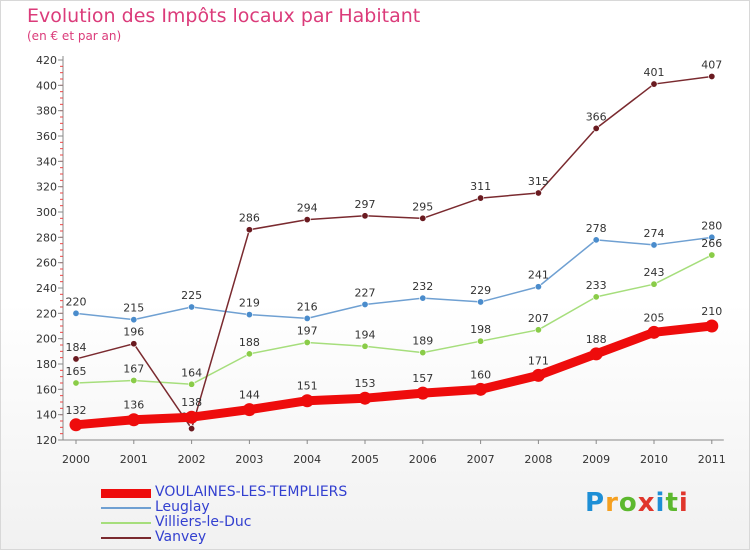  What do you see at coordinates (76, 459) in the screenshot?
I see `x-tick-label: 2000` at bounding box center [76, 459].